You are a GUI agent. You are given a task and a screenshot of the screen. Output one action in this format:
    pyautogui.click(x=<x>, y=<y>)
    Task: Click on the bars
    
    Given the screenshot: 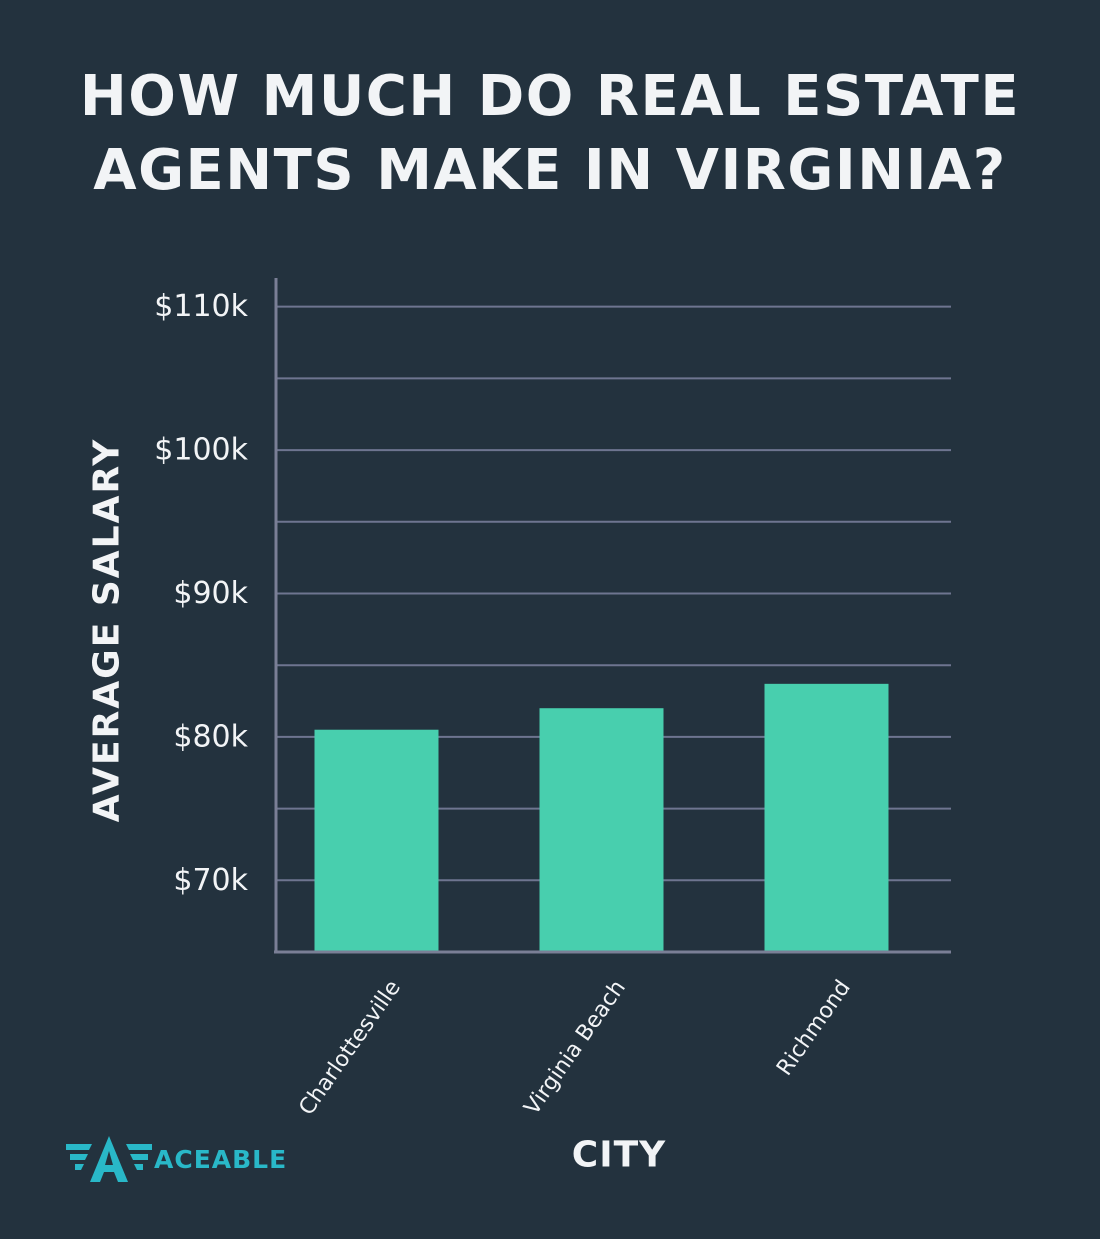 What is the action you would take?
    pyautogui.click(x=601, y=817)
    